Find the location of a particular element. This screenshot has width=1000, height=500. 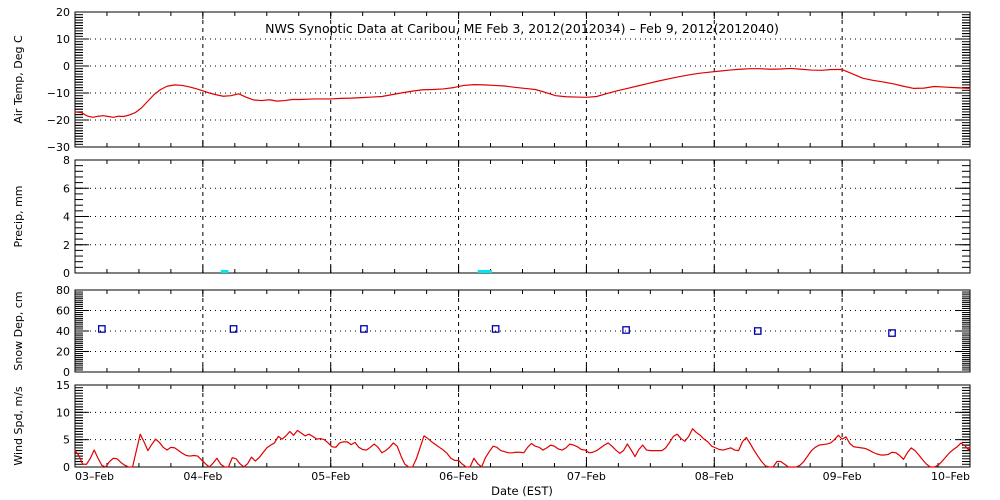

x-axis-title: Date (EST) is located at coordinates (522, 491).